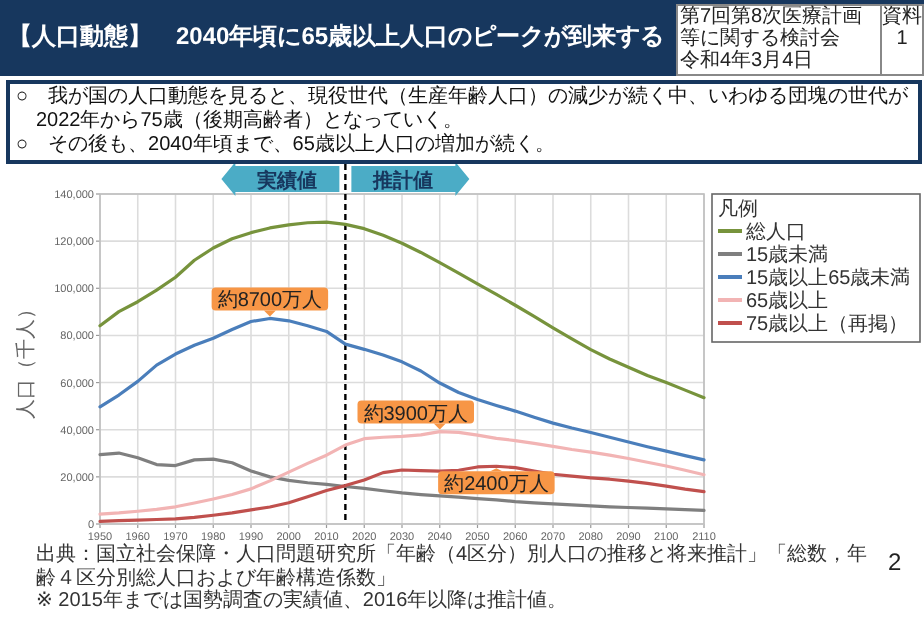 The width and height of the screenshot is (924, 640). I want to click on legend-label: 総人口, so click(775, 232).